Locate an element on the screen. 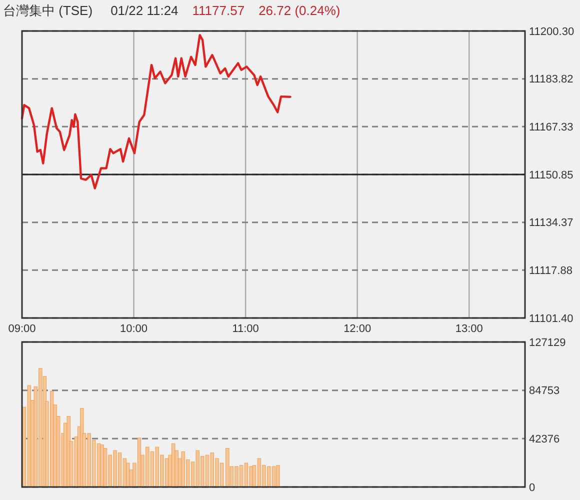 The width and height of the screenshot is (580, 500). x-tick-label: 13:00 is located at coordinates (469, 329).